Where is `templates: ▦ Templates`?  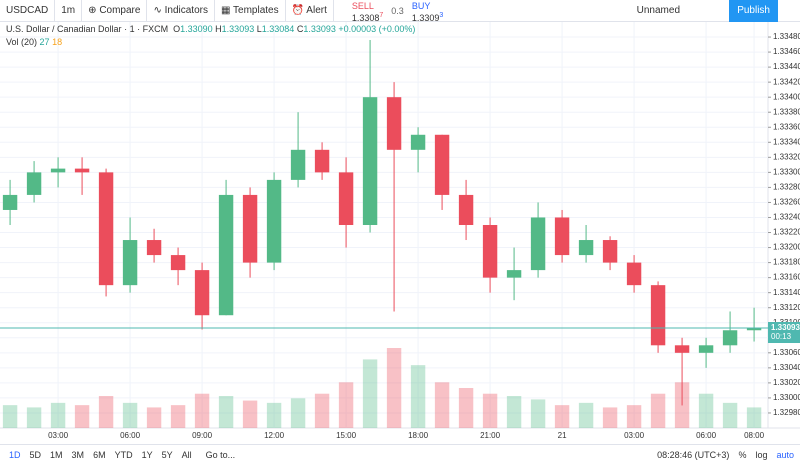 templates: ▦ Templates is located at coordinates (250, 11).